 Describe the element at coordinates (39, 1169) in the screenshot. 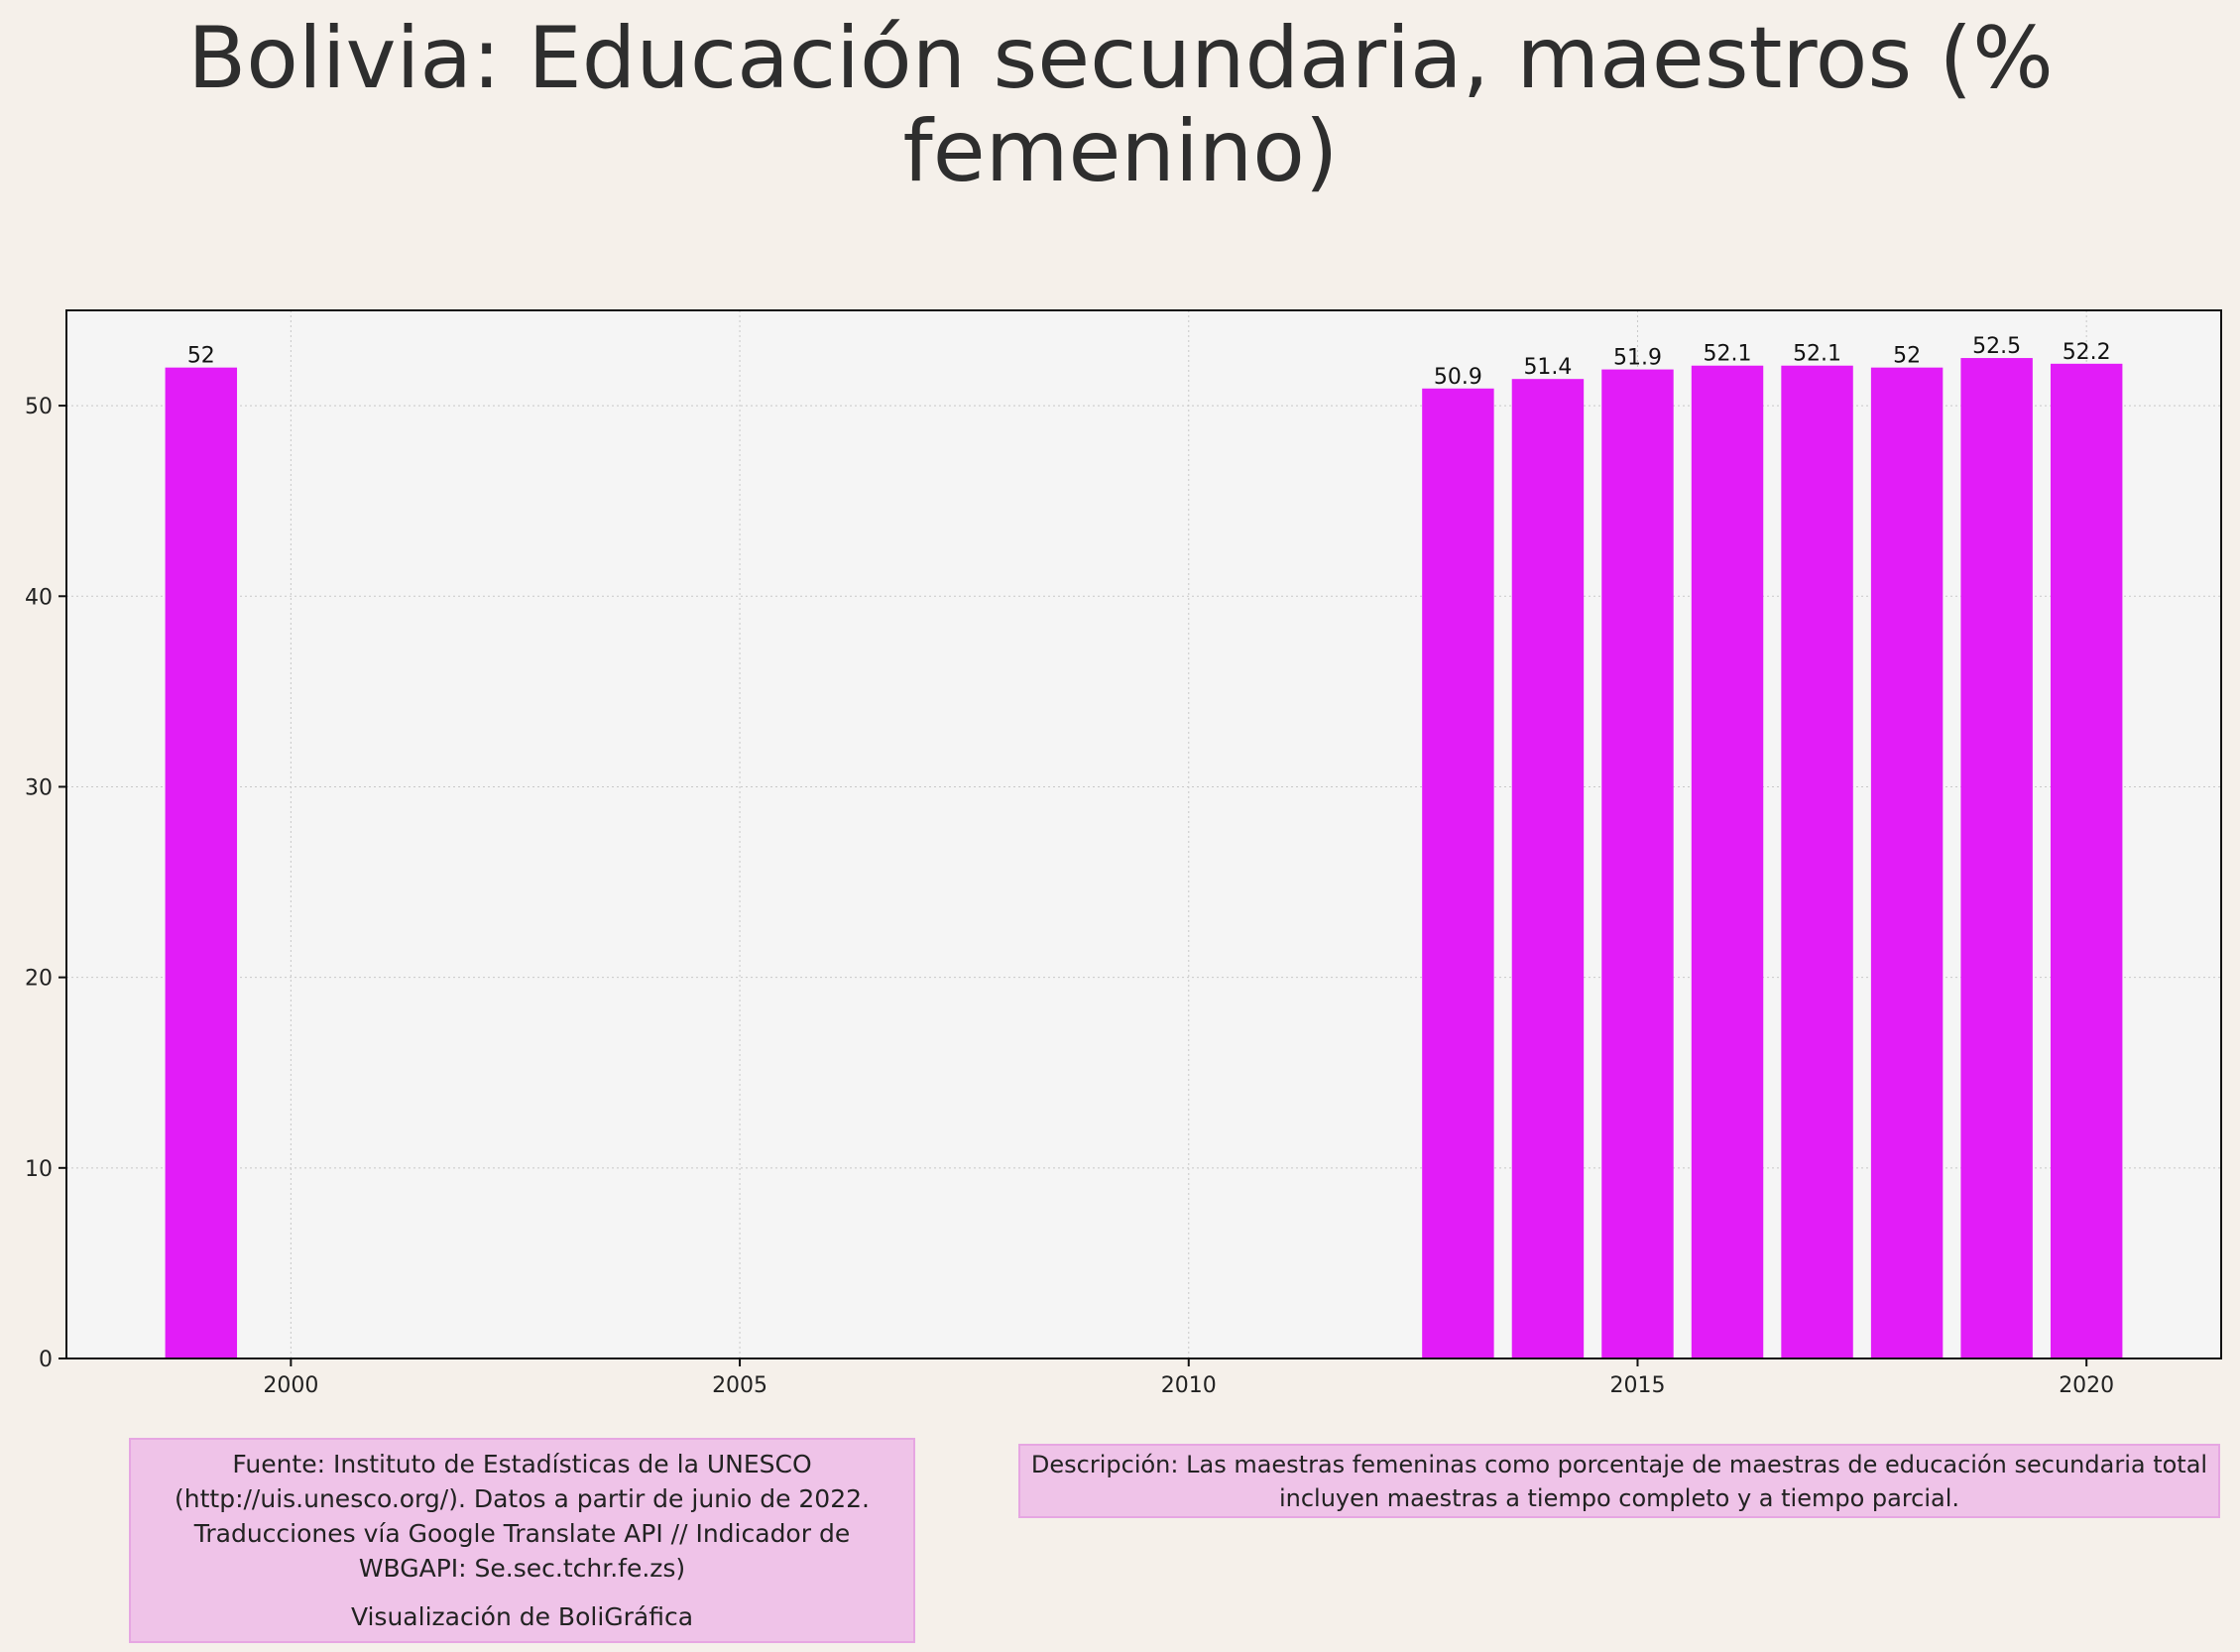

I see `y-tick-label: 10` at that location.